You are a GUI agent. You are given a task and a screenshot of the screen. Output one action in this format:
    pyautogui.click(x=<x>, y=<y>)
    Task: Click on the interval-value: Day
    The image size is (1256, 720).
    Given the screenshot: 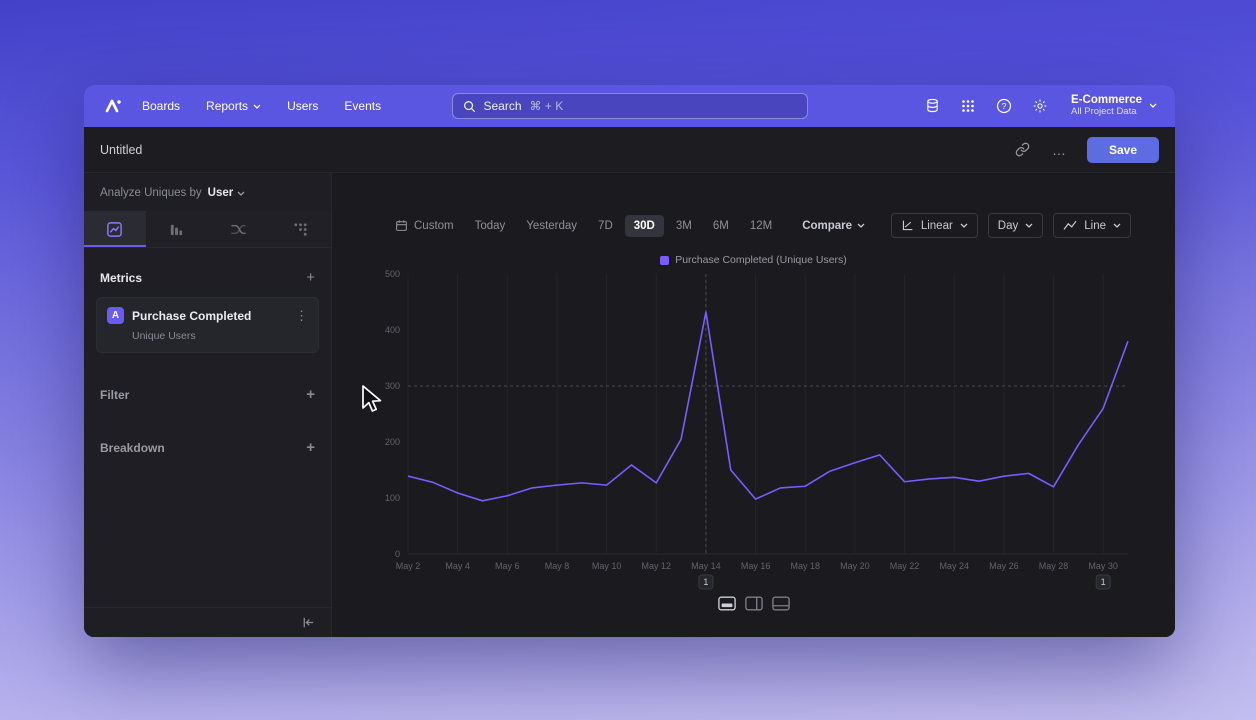 What is the action you would take?
    pyautogui.click(x=1008, y=225)
    